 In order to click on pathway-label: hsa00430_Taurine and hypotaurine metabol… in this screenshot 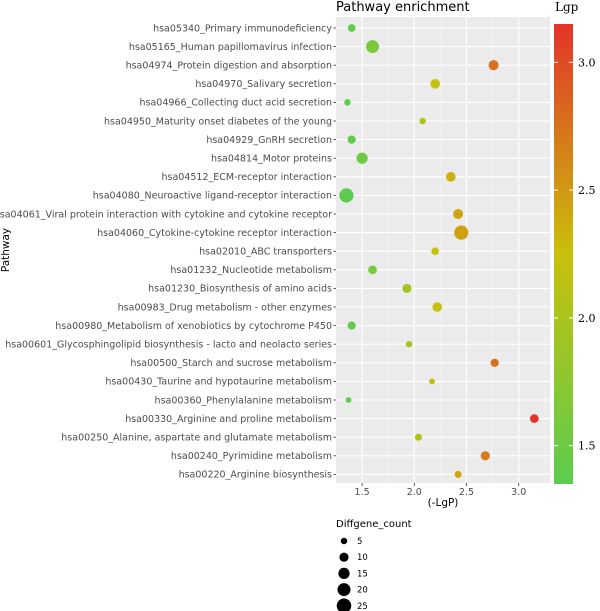, I will do `click(218, 382)`.